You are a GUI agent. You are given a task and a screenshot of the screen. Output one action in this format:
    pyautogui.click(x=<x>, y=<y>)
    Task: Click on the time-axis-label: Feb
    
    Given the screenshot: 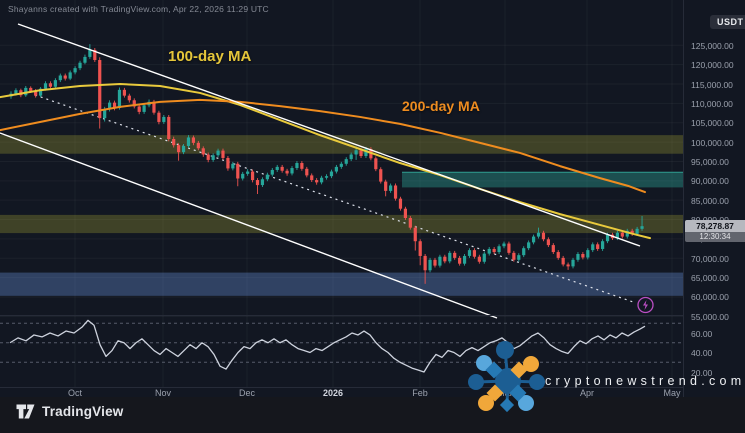 What is the action you would take?
    pyautogui.click(x=420, y=393)
    